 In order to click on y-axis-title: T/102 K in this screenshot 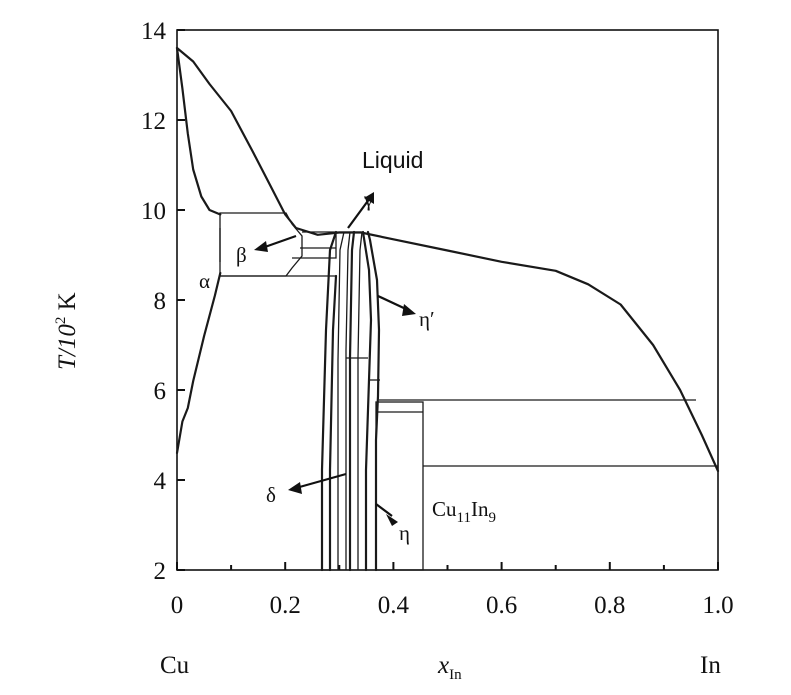, I will do `click(67, 331)`.